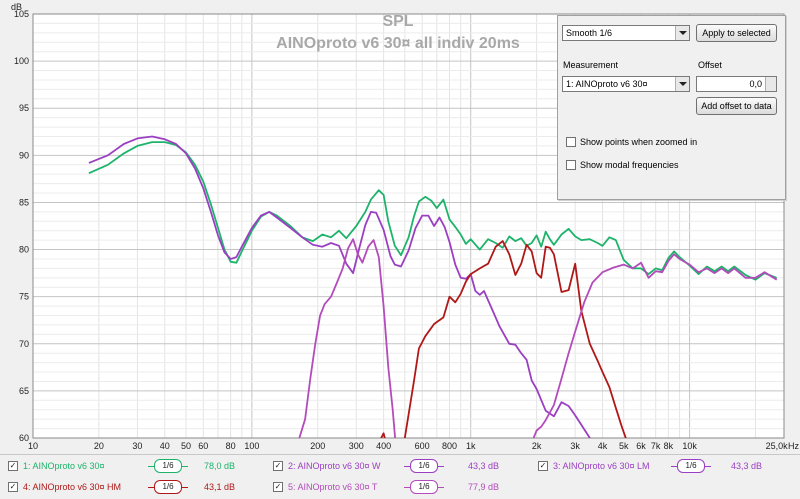  Describe the element at coordinates (165, 446) in the screenshot. I see `x-tick-label: 40` at that location.